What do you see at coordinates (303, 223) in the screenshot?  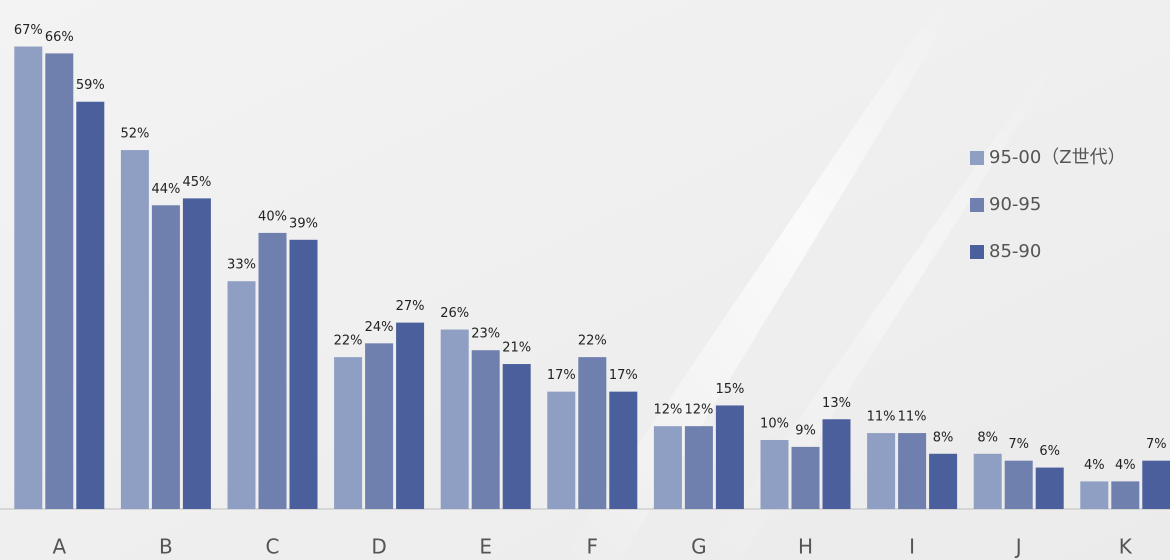 I see `value-label: 39%` at bounding box center [303, 223].